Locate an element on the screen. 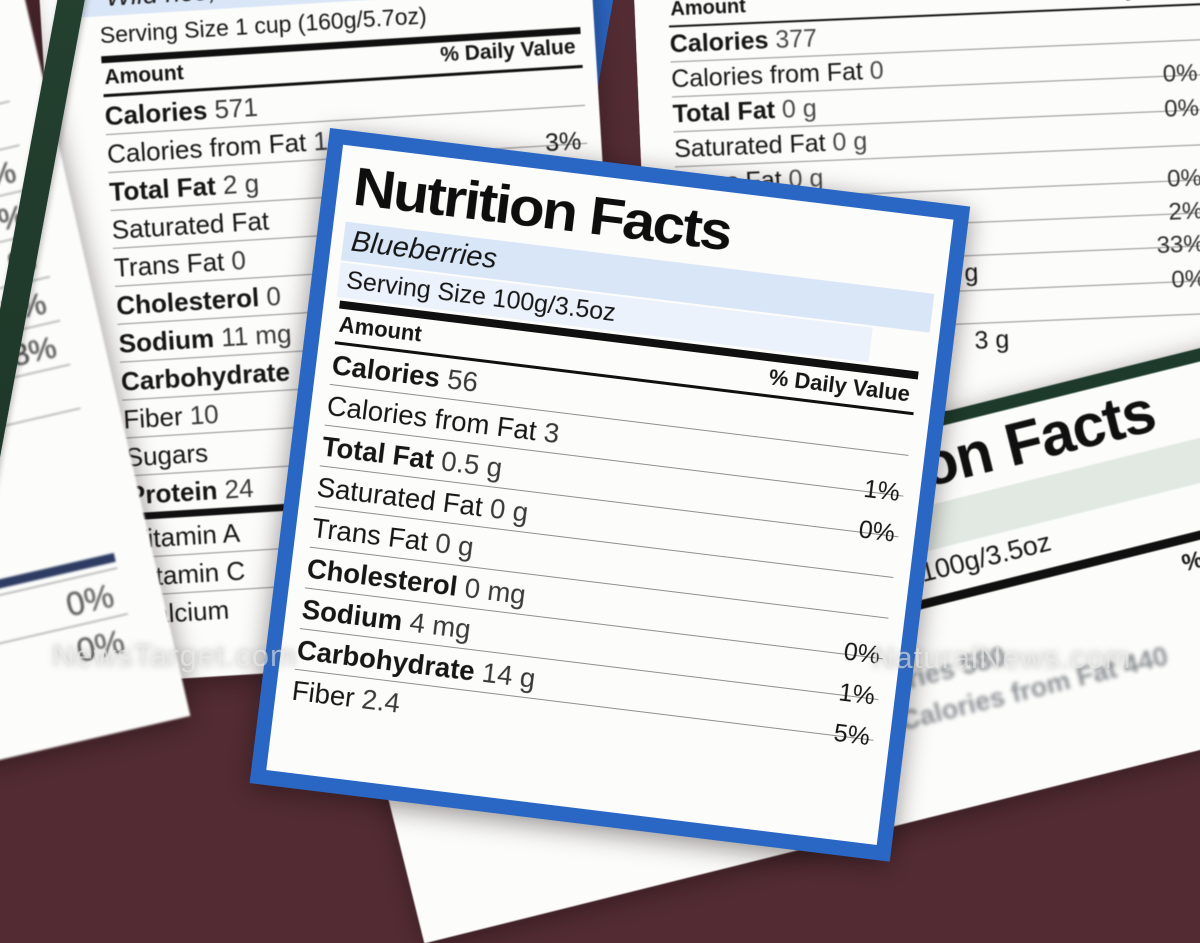 The width and height of the screenshot is (1200, 943). daily-value-percent: 33% is located at coordinates (1178, 245).